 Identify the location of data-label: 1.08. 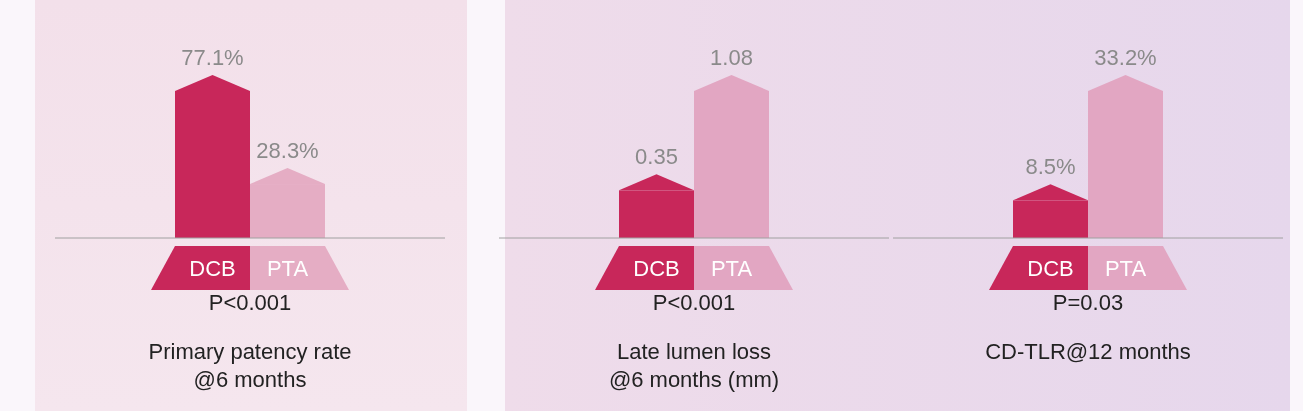
(731, 57).